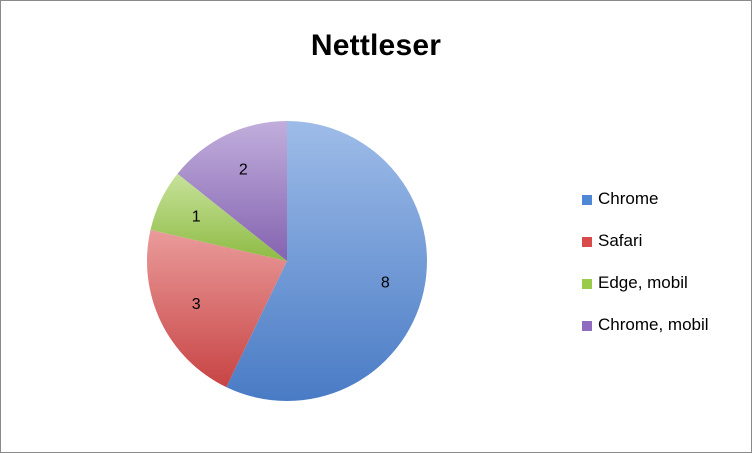 Image resolution: width=752 pixels, height=453 pixels. Describe the element at coordinates (620, 240) in the screenshot. I see `legend-label-safari: Safari` at that location.